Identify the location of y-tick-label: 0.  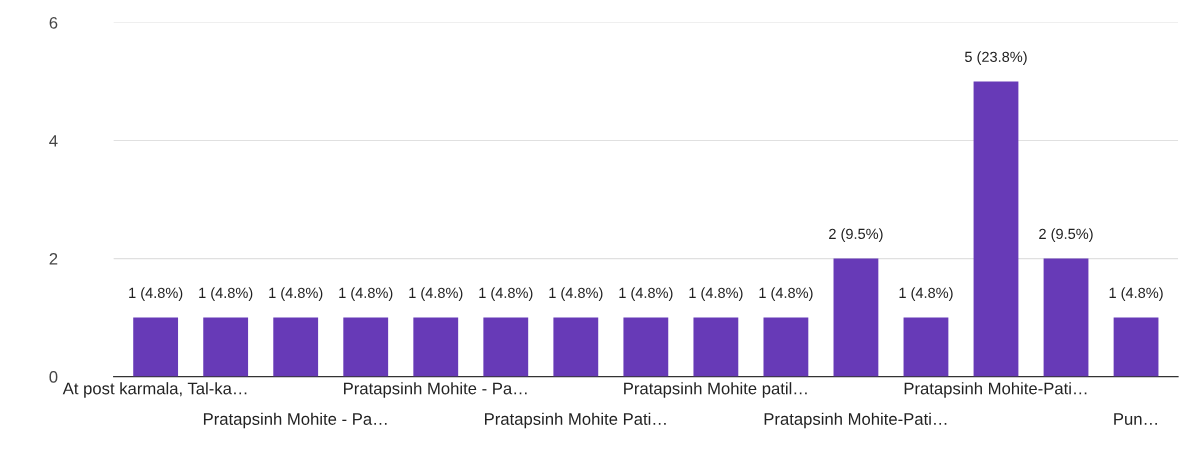
(53, 376).